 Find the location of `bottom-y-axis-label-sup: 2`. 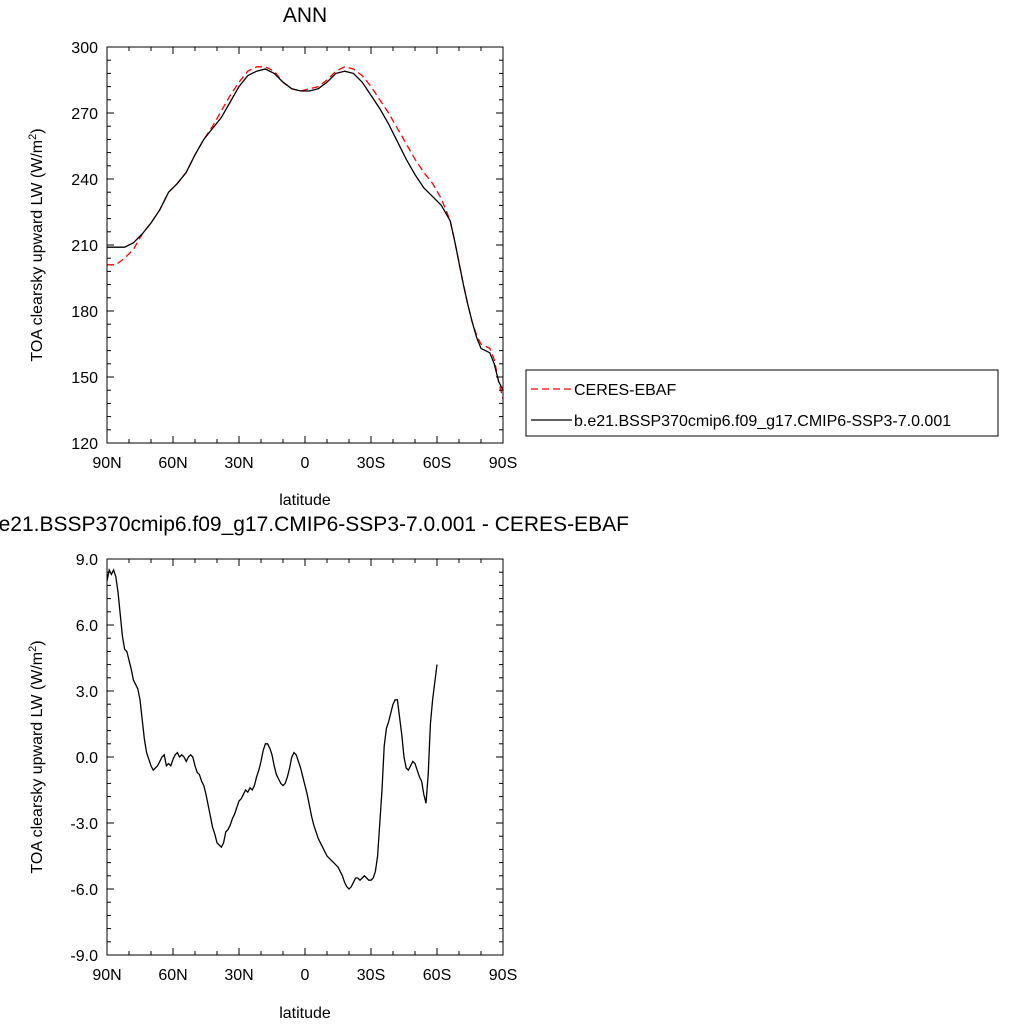

bottom-y-axis-label-sup: 2 is located at coordinates (33, 649).